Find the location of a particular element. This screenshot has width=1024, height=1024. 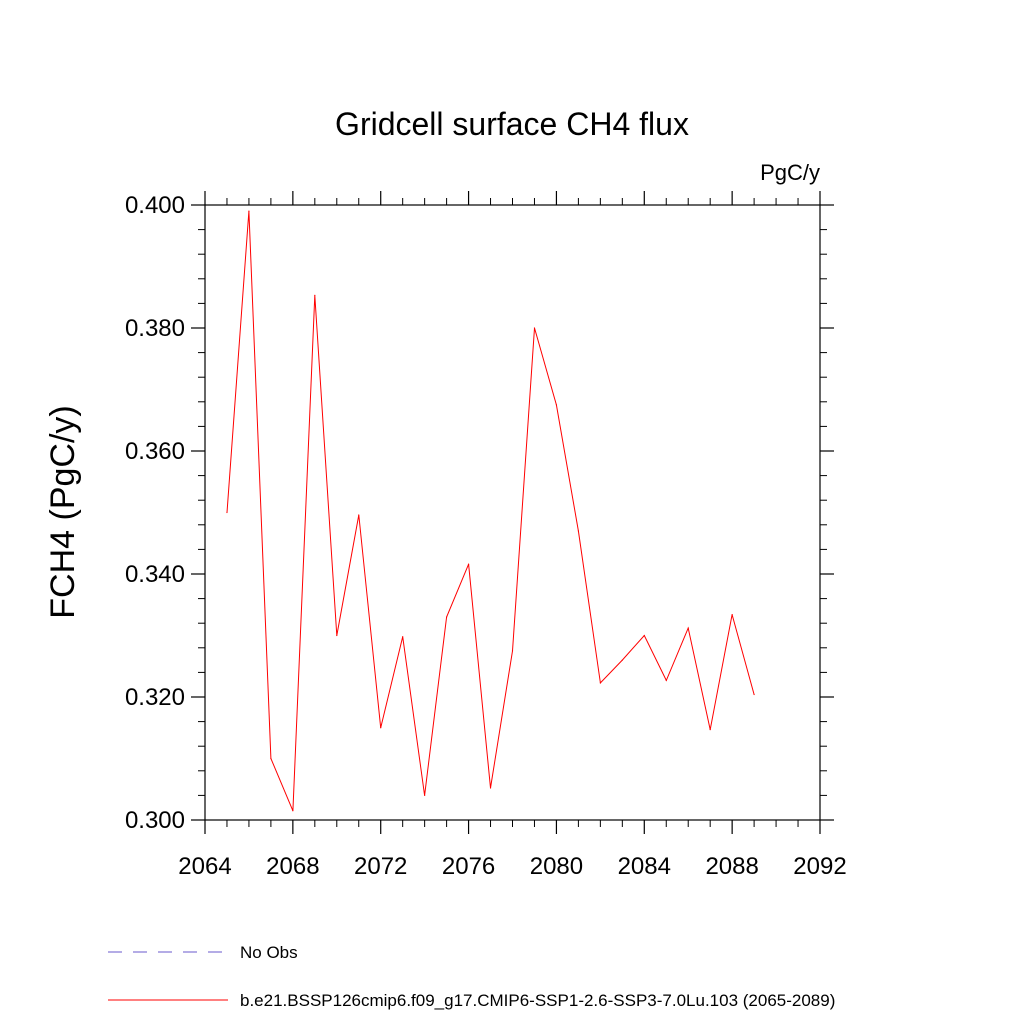

y-tick-label: 0.300 is located at coordinates (155, 820).